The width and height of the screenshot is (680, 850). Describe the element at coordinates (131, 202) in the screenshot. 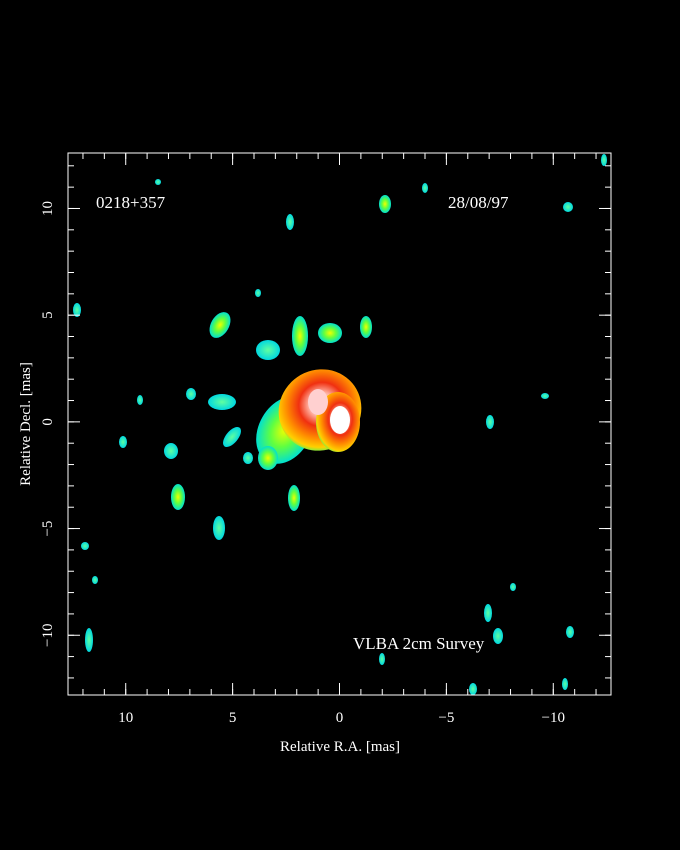

I see `source-name: 0218+357` at that location.